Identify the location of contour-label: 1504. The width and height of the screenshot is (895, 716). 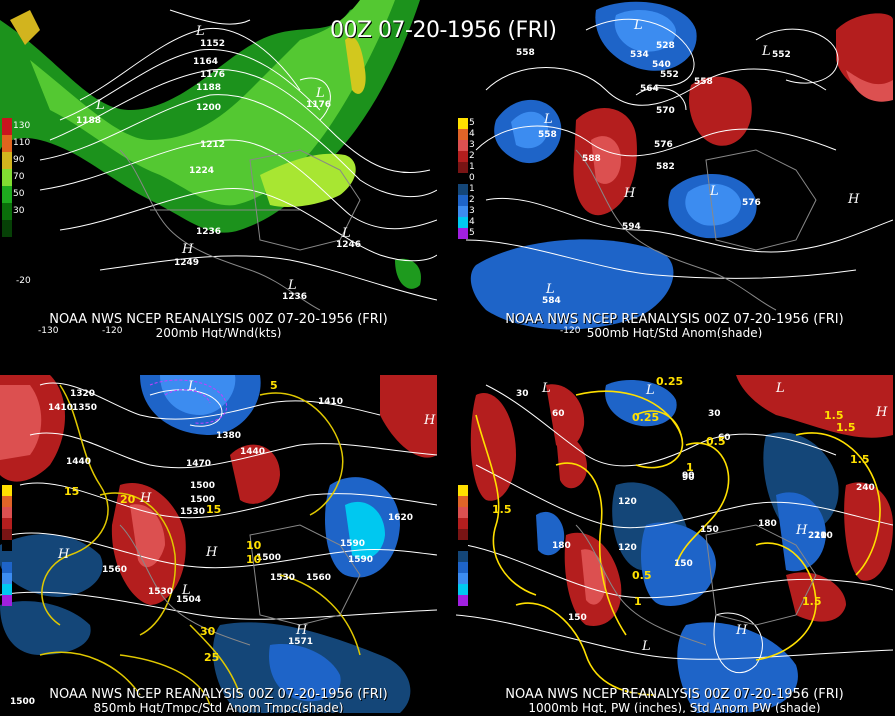
(189, 600).